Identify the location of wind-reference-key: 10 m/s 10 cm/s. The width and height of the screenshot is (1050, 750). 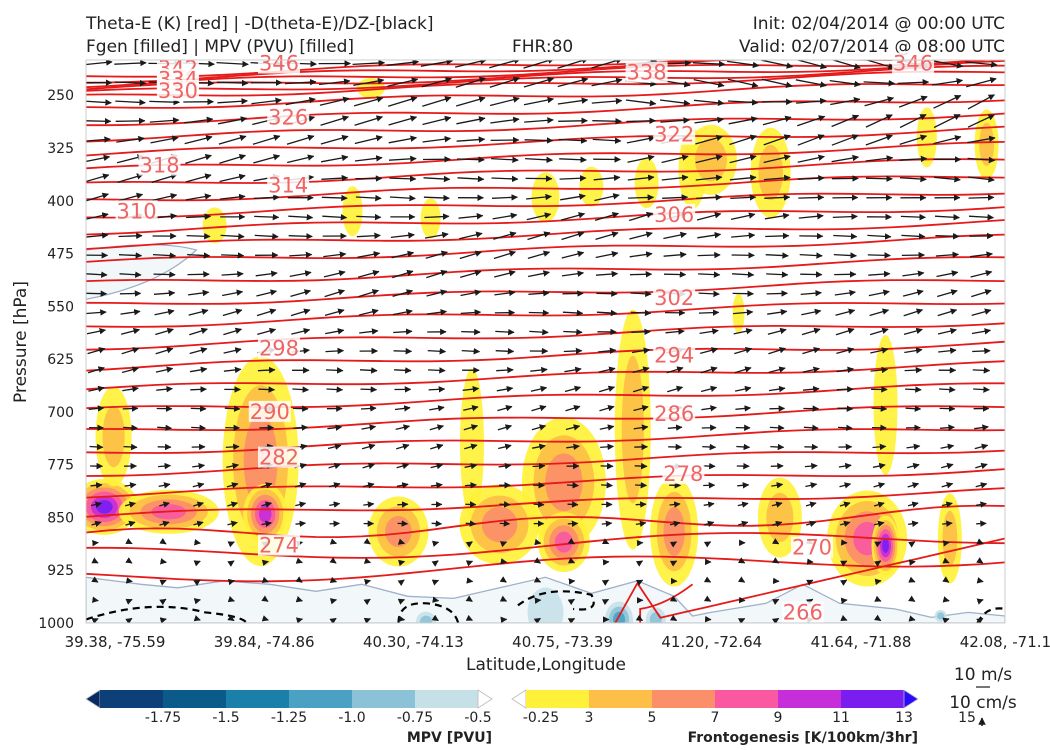
(983, 695).